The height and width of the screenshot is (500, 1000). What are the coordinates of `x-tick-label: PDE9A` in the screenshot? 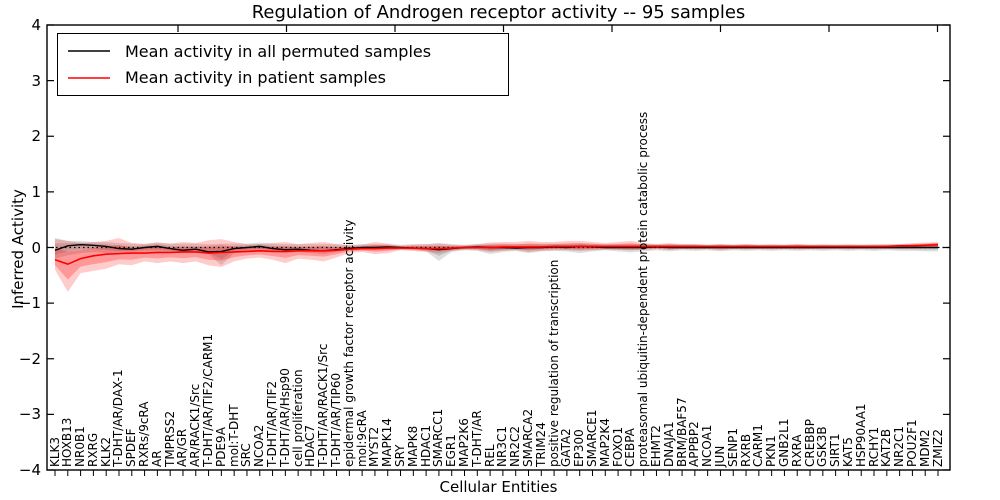 It's located at (220, 447).